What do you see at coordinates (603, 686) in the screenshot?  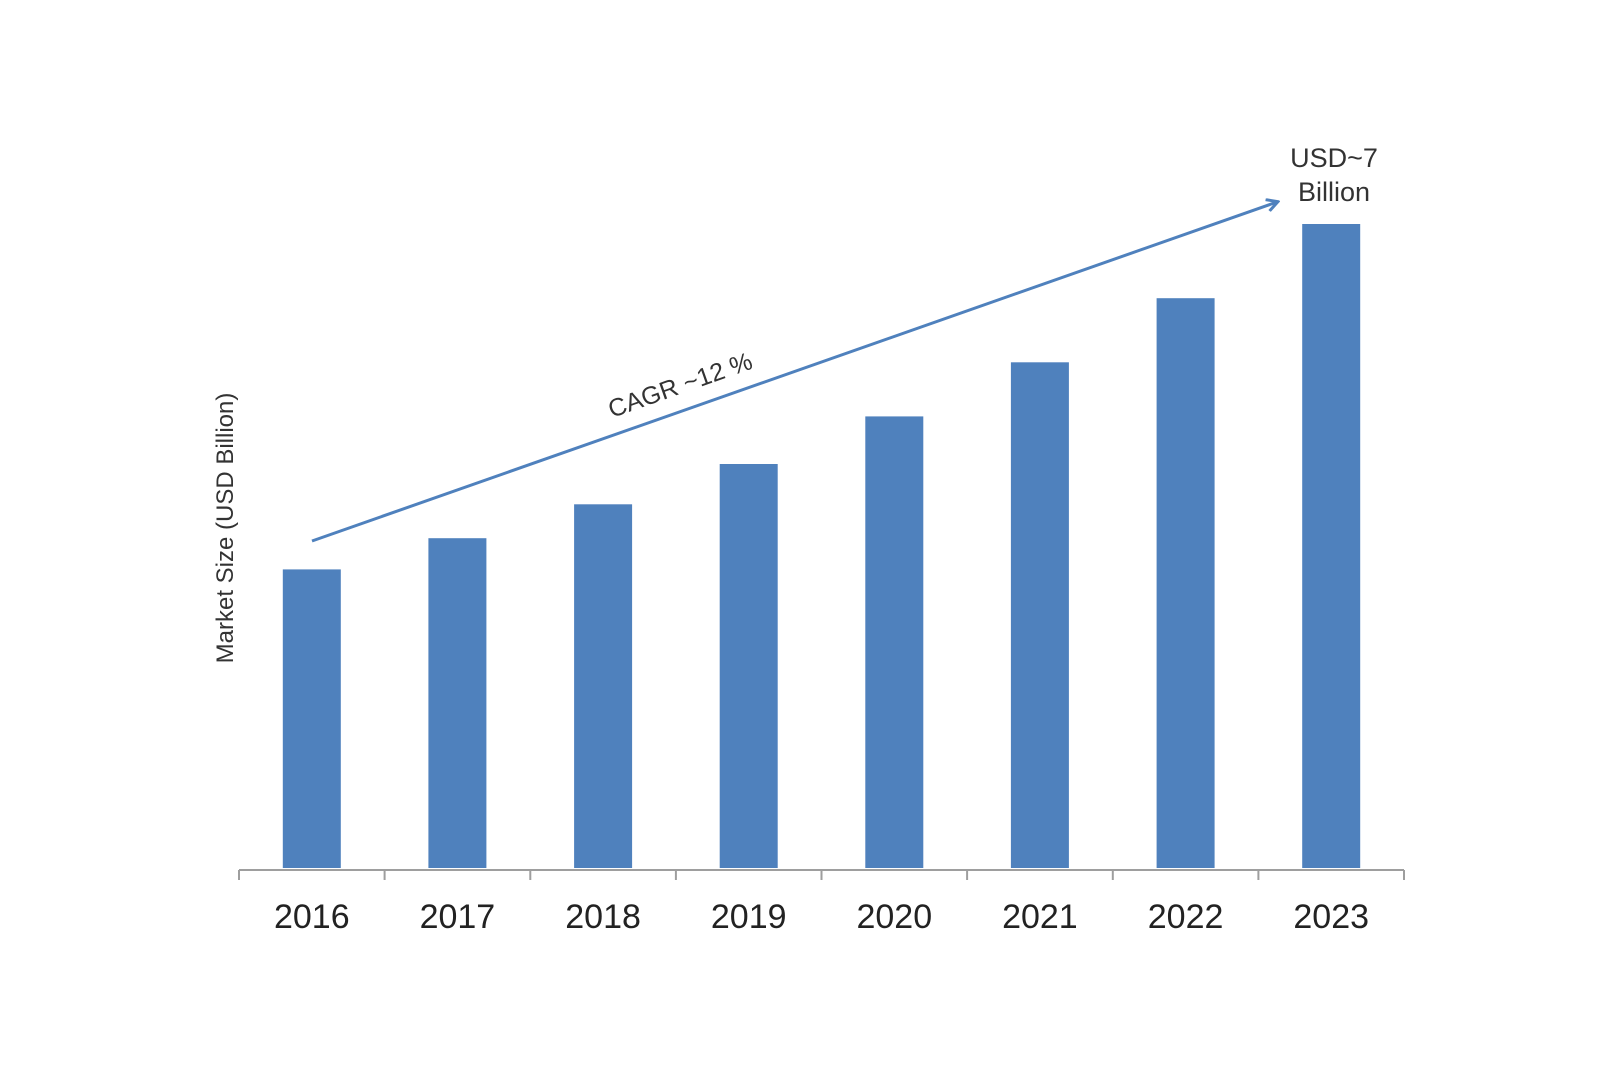 I see `bar-2018` at bounding box center [603, 686].